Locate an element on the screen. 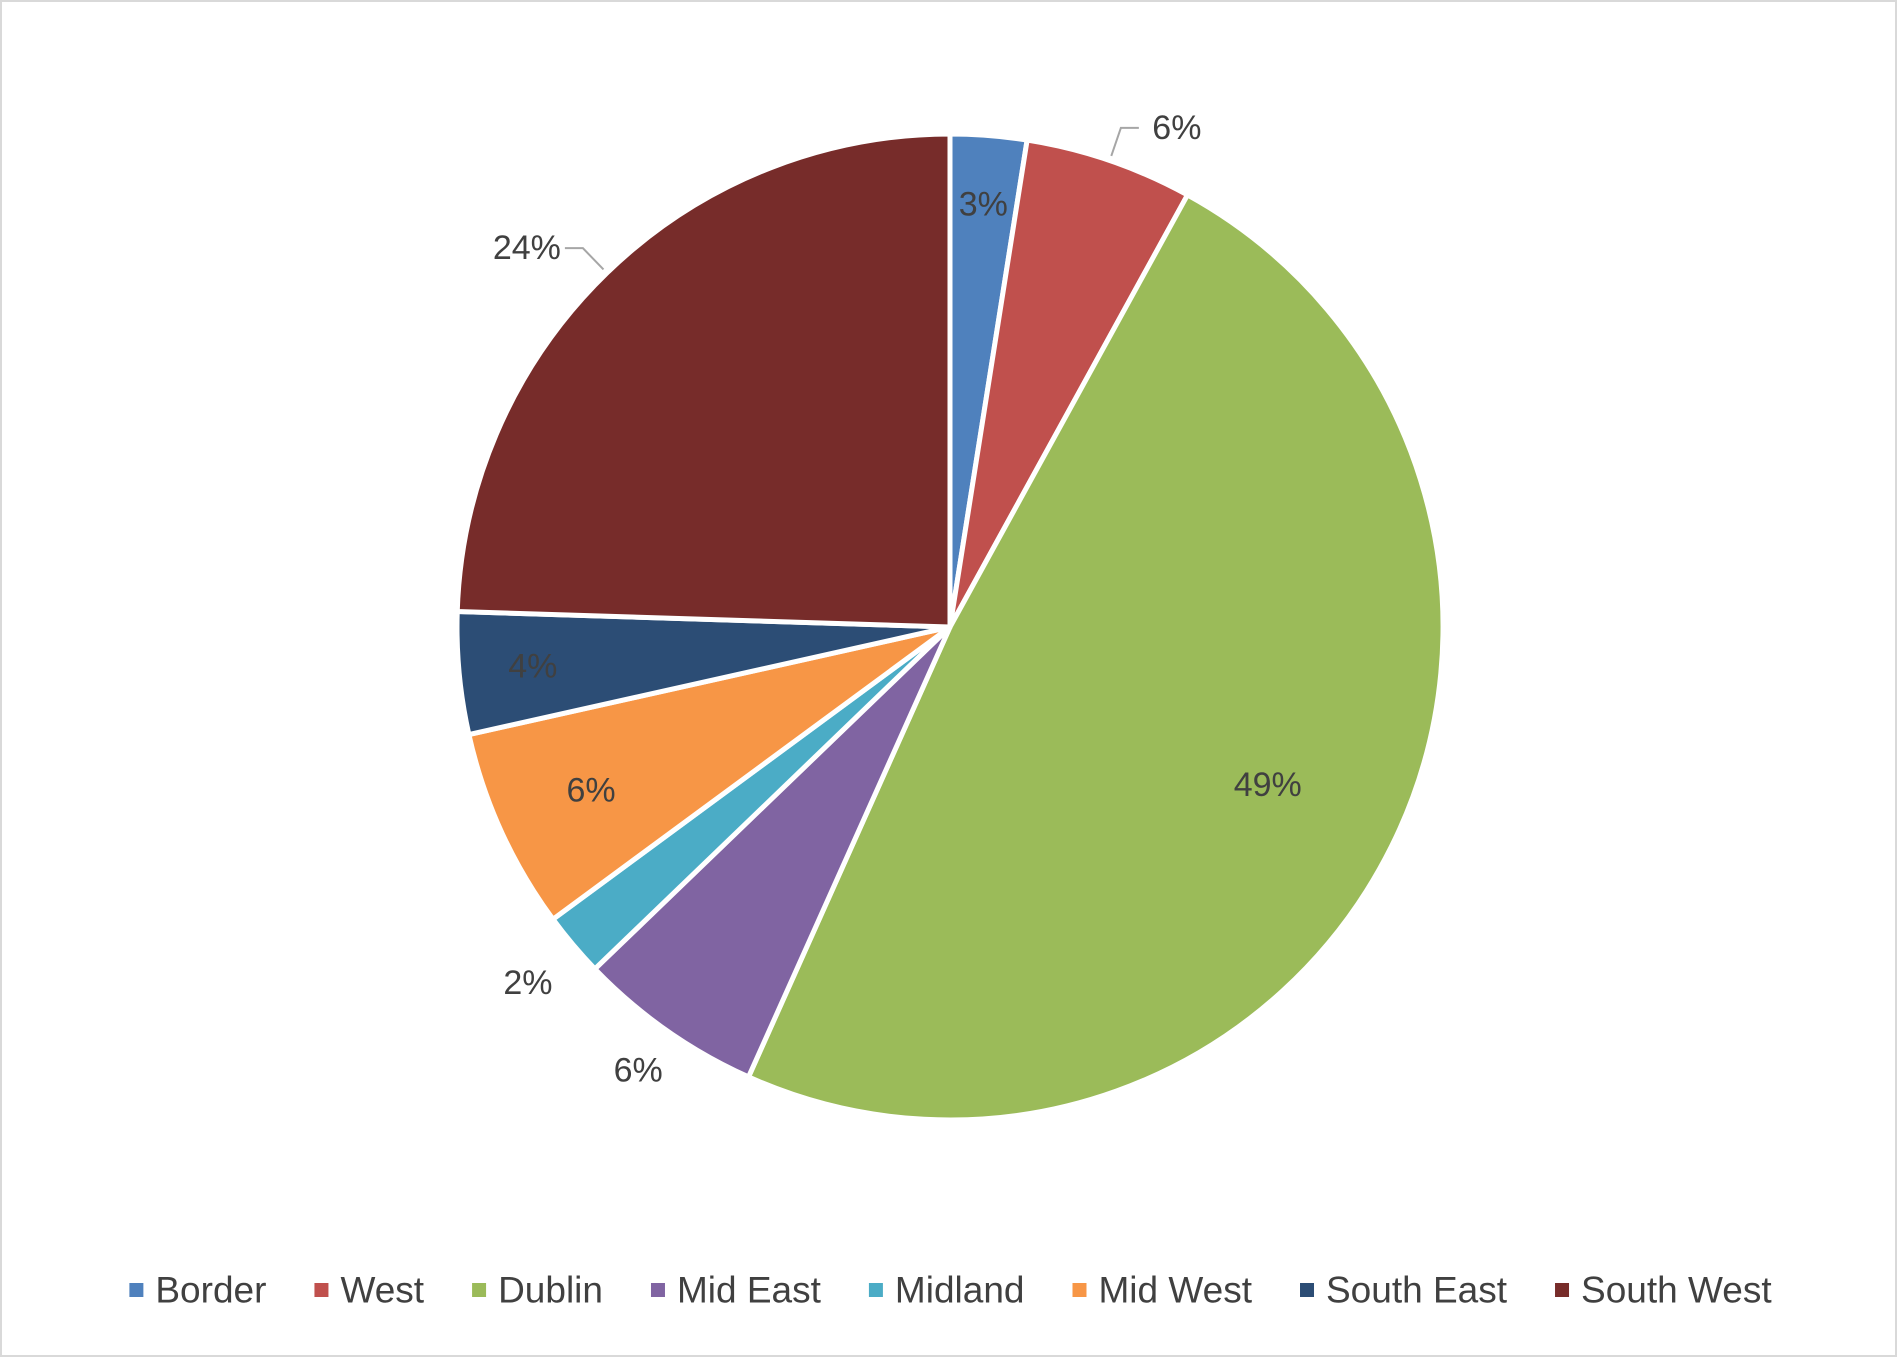  legend-label-south-west: South West is located at coordinates (1676, 1290).